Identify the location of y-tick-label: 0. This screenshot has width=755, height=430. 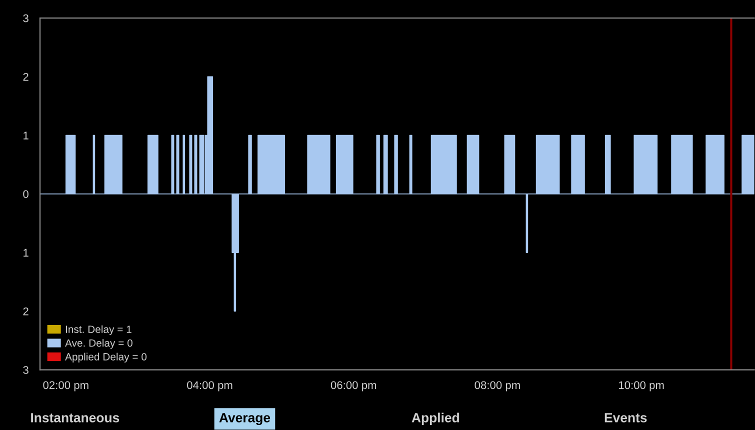
(25, 194).